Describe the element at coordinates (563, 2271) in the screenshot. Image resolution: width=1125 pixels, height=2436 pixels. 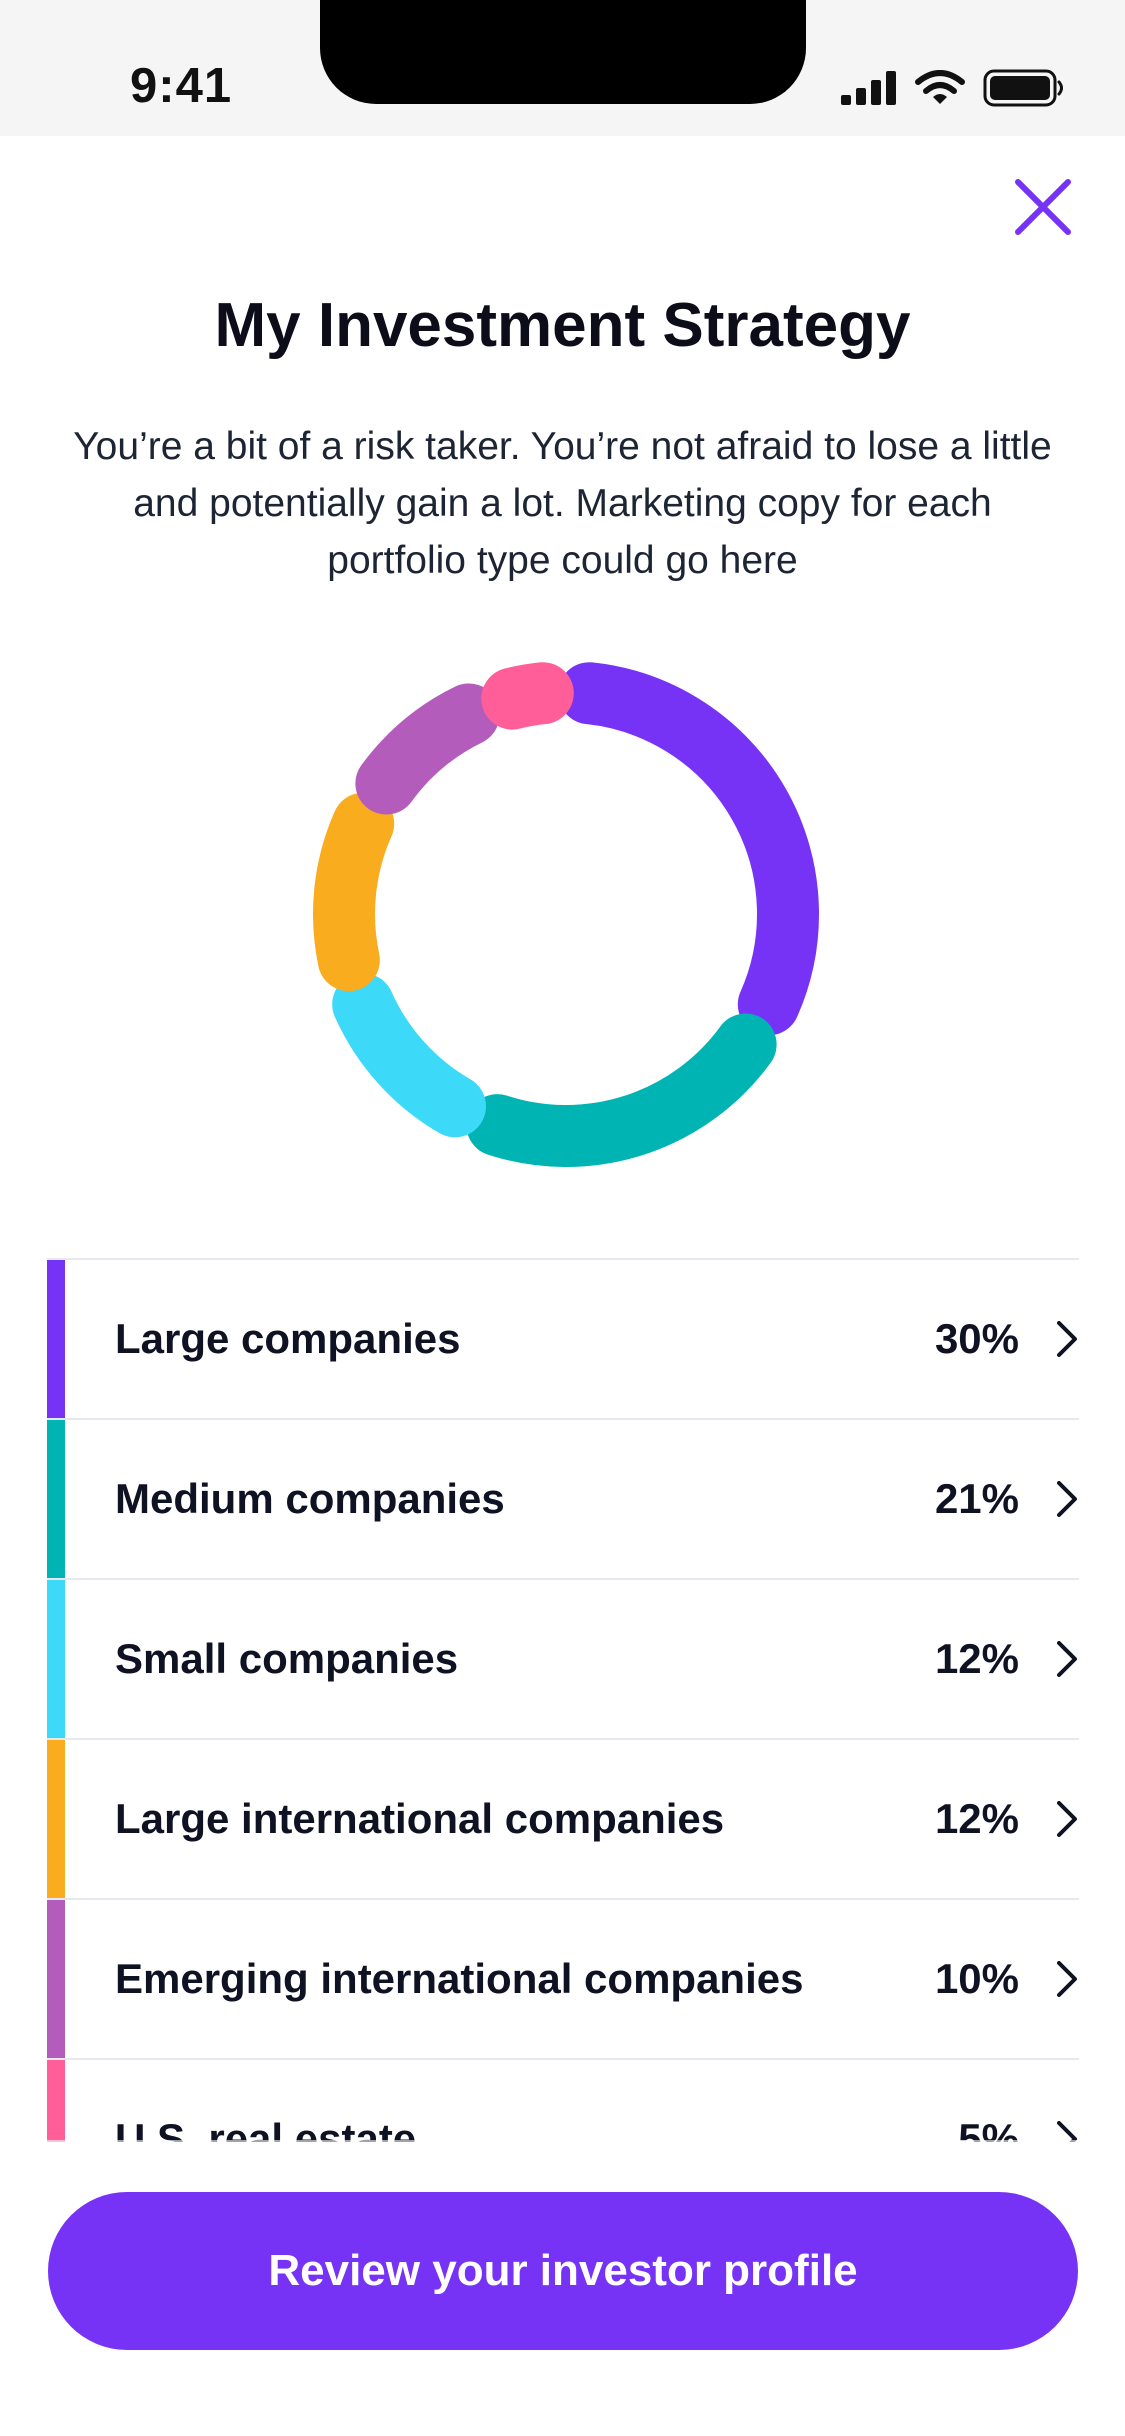
I see `review-investor-profile-button: Review your investor profile` at that location.